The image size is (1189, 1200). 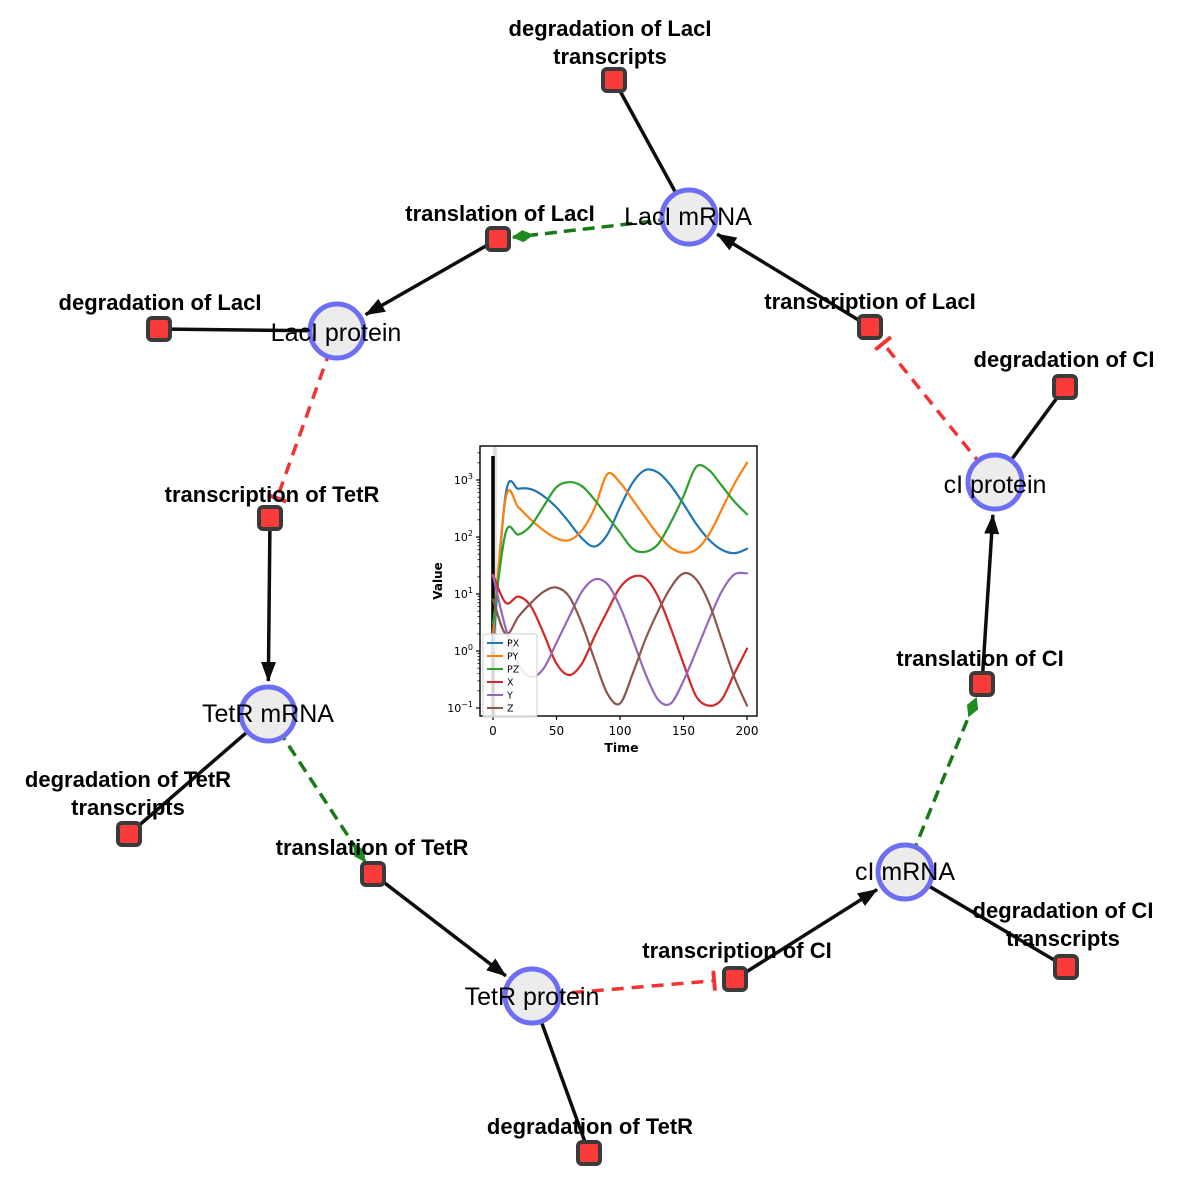 I want to click on legend-item-z: Z, so click(x=510, y=709).